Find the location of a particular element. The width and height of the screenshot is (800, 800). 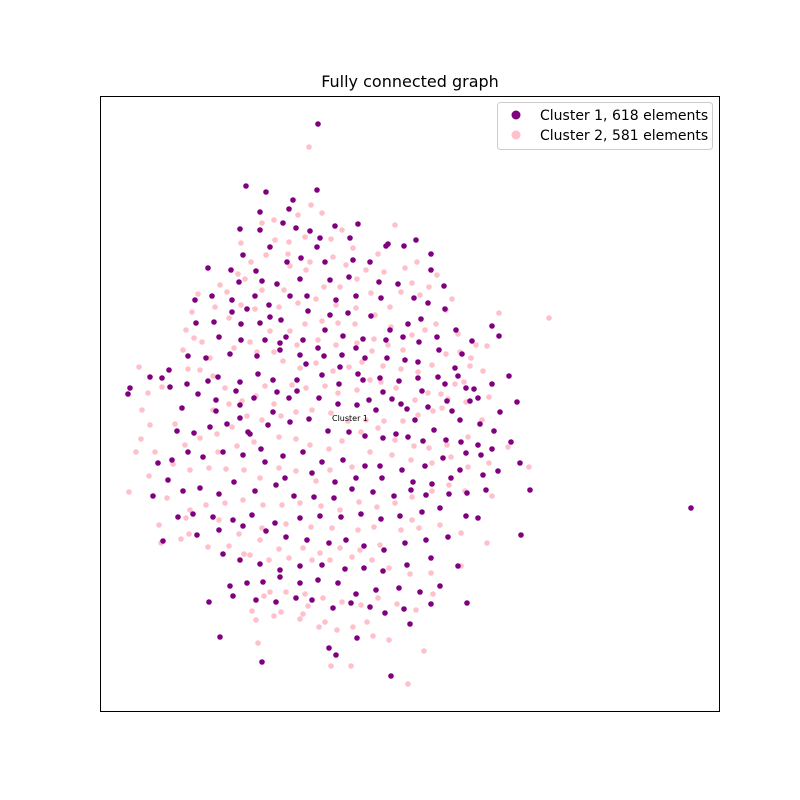

legend-box is located at coordinates (605, 126).